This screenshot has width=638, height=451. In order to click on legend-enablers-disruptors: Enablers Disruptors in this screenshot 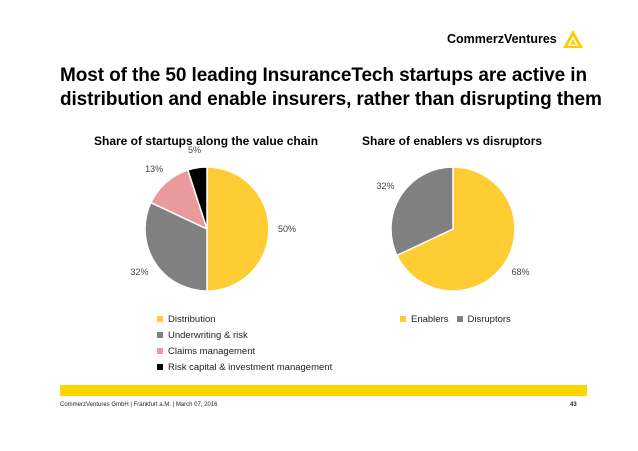, I will do `click(459, 319)`.